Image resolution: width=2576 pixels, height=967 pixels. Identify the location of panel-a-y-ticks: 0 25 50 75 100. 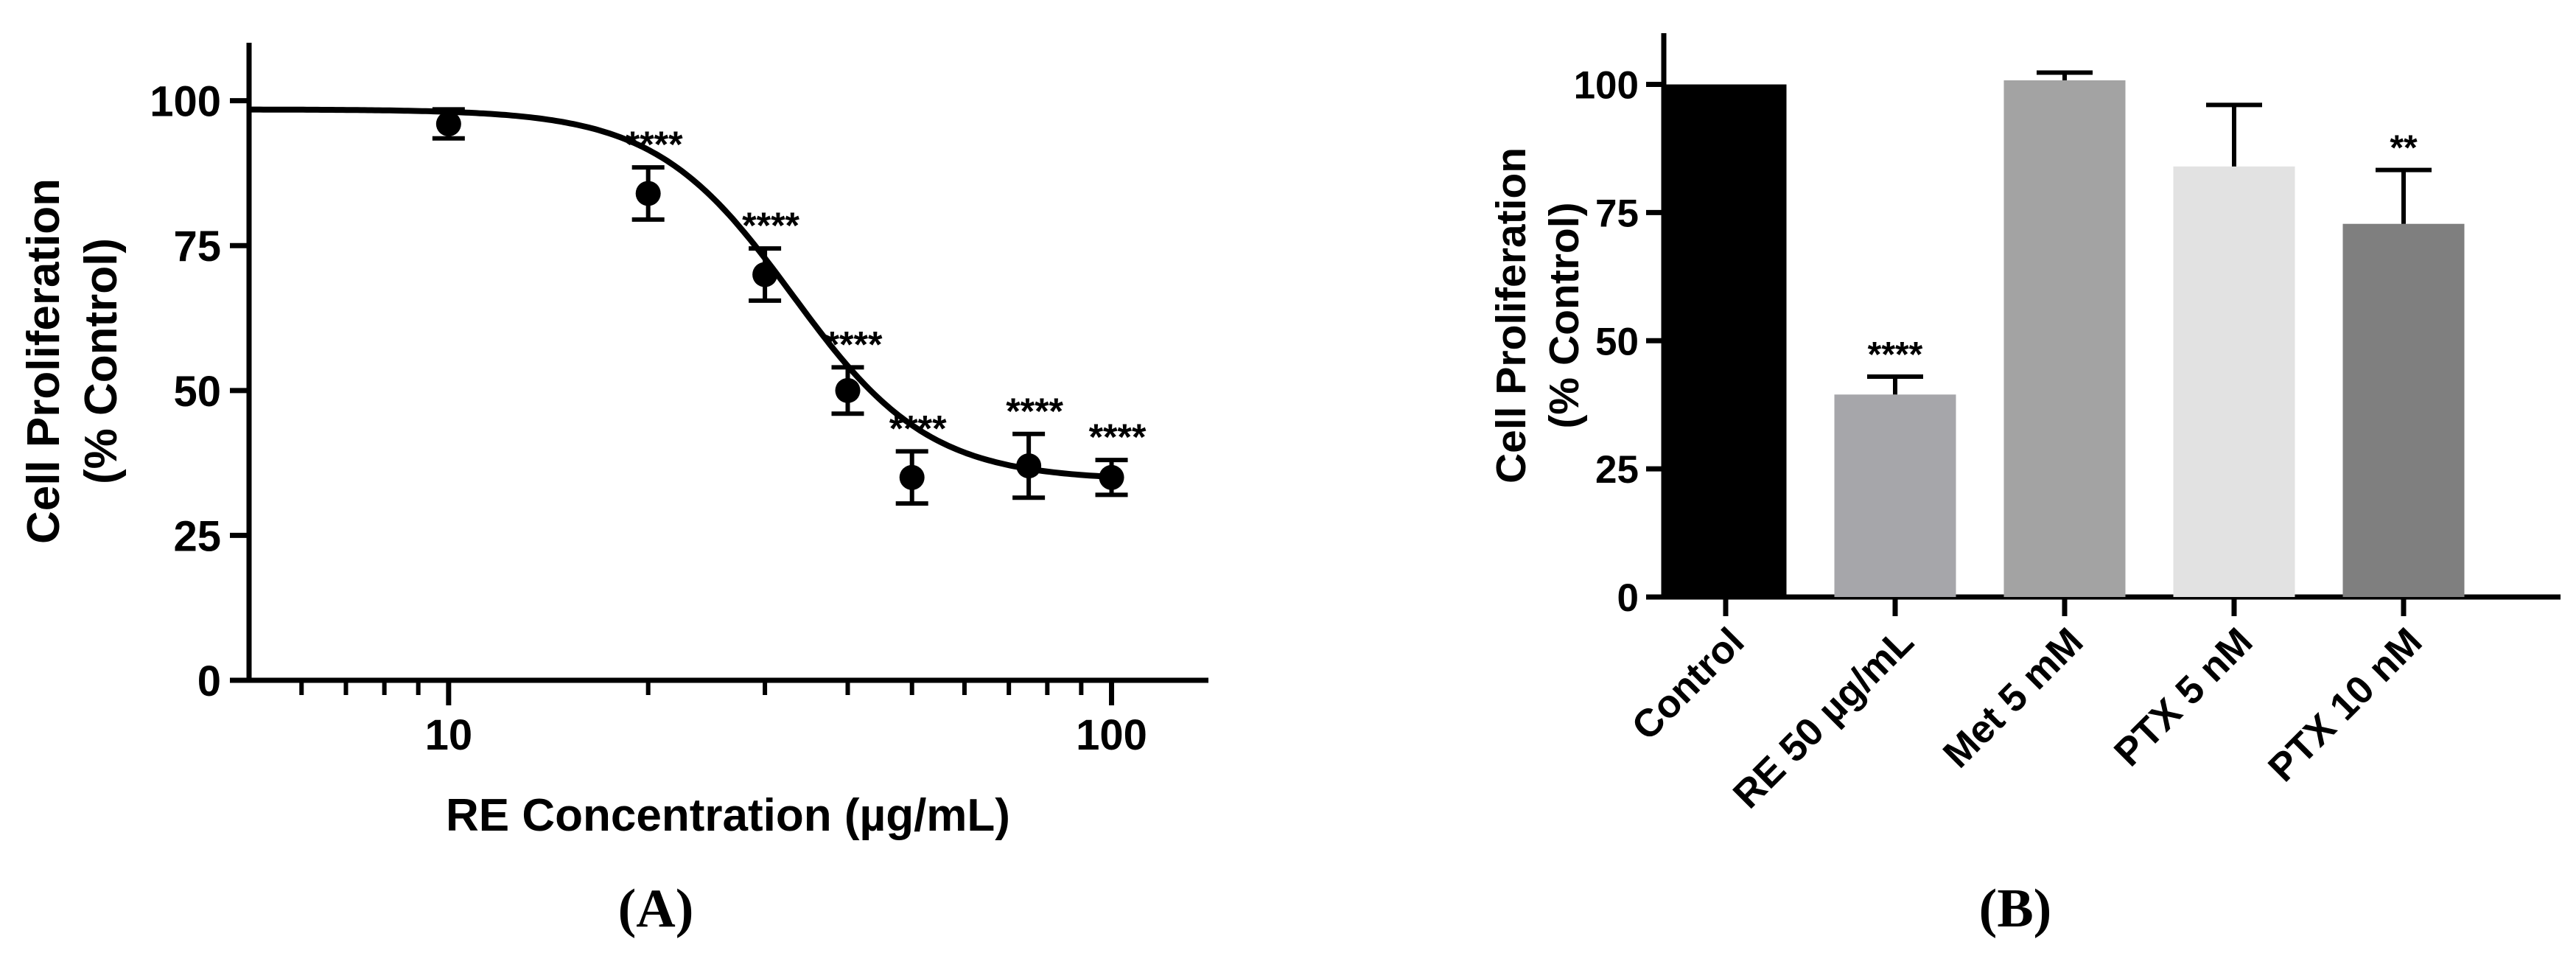
(199, 391).